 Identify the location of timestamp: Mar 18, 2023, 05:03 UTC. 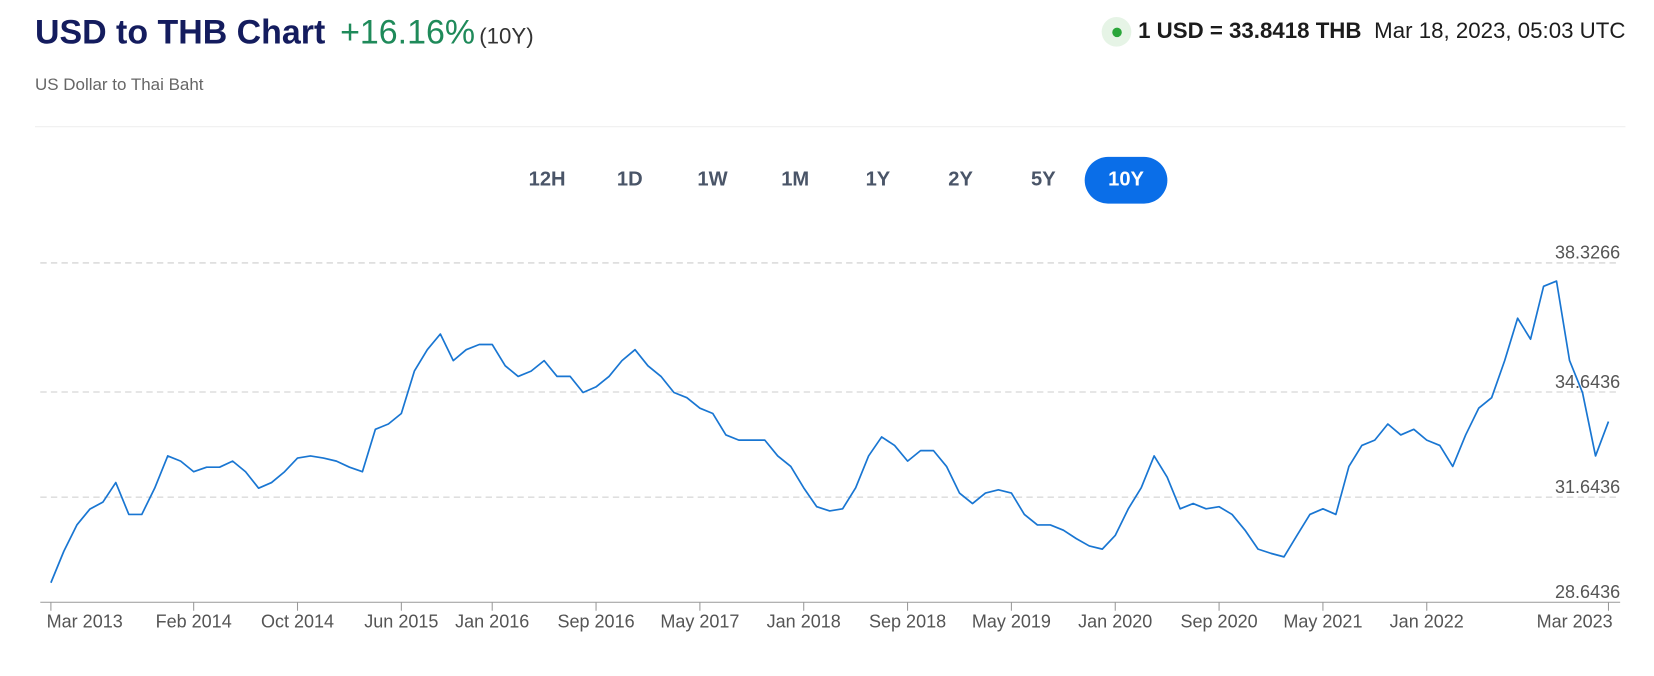
(1500, 31).